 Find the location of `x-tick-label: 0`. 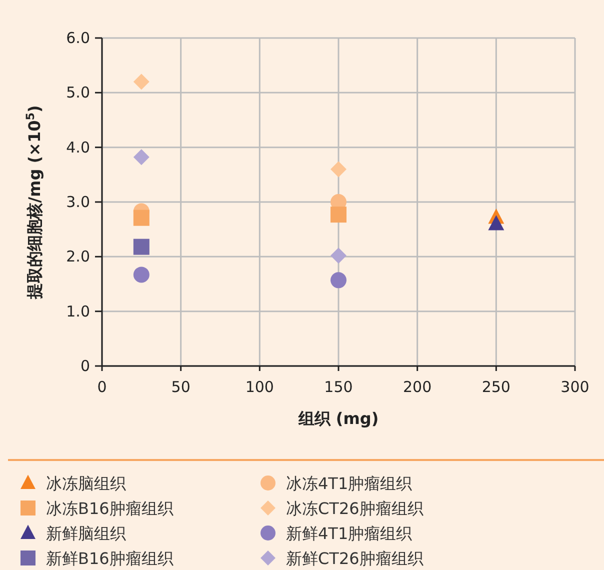

x-tick-label: 0 is located at coordinates (102, 387).